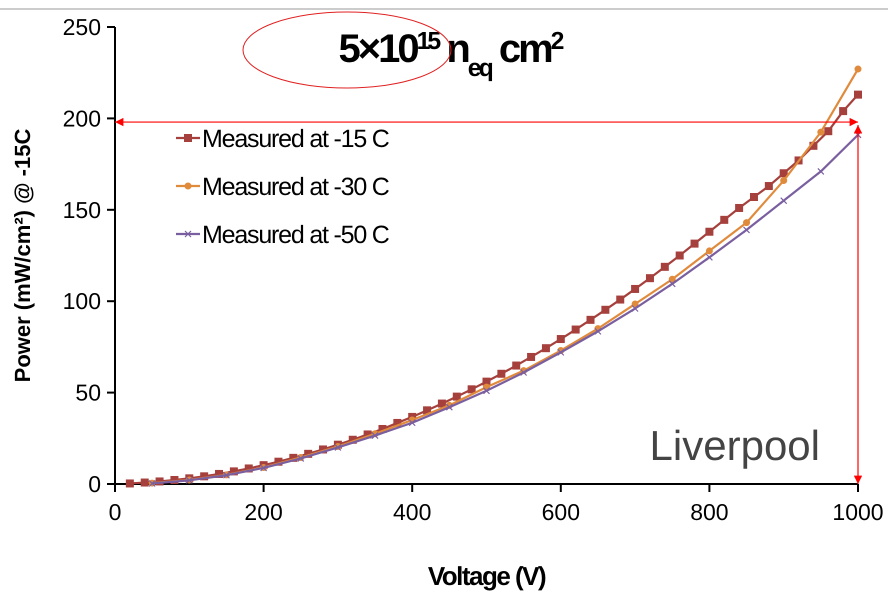 The width and height of the screenshot is (888, 597). Describe the element at coordinates (412, 512) in the screenshot. I see `x-tick-label: 400` at that location.